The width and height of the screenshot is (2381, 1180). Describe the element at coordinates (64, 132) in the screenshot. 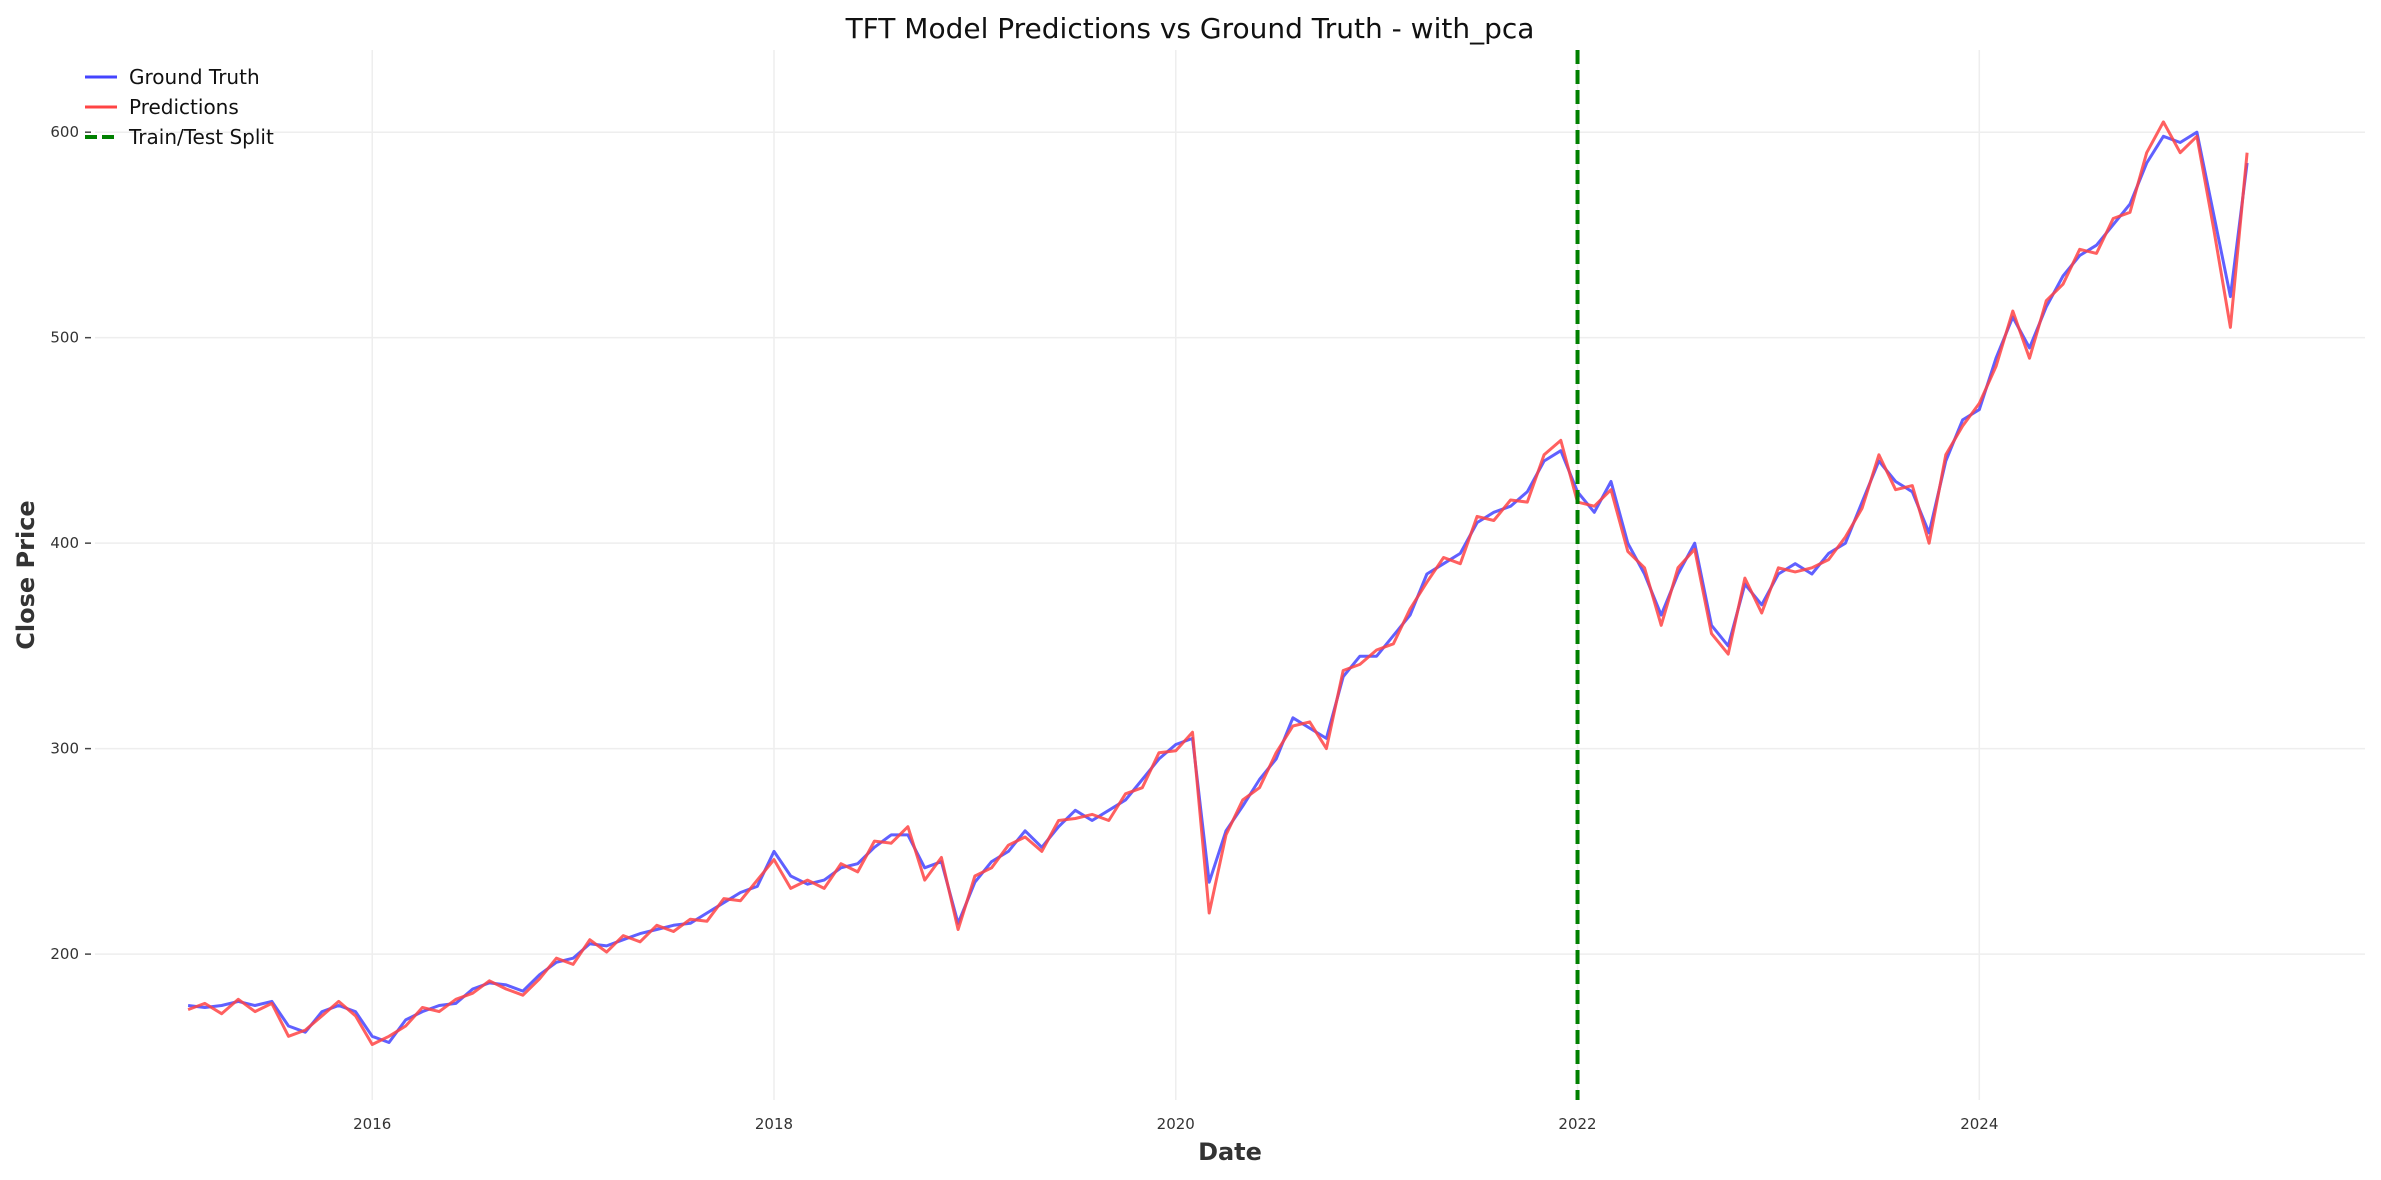

I see `y-tick-label: 600` at that location.